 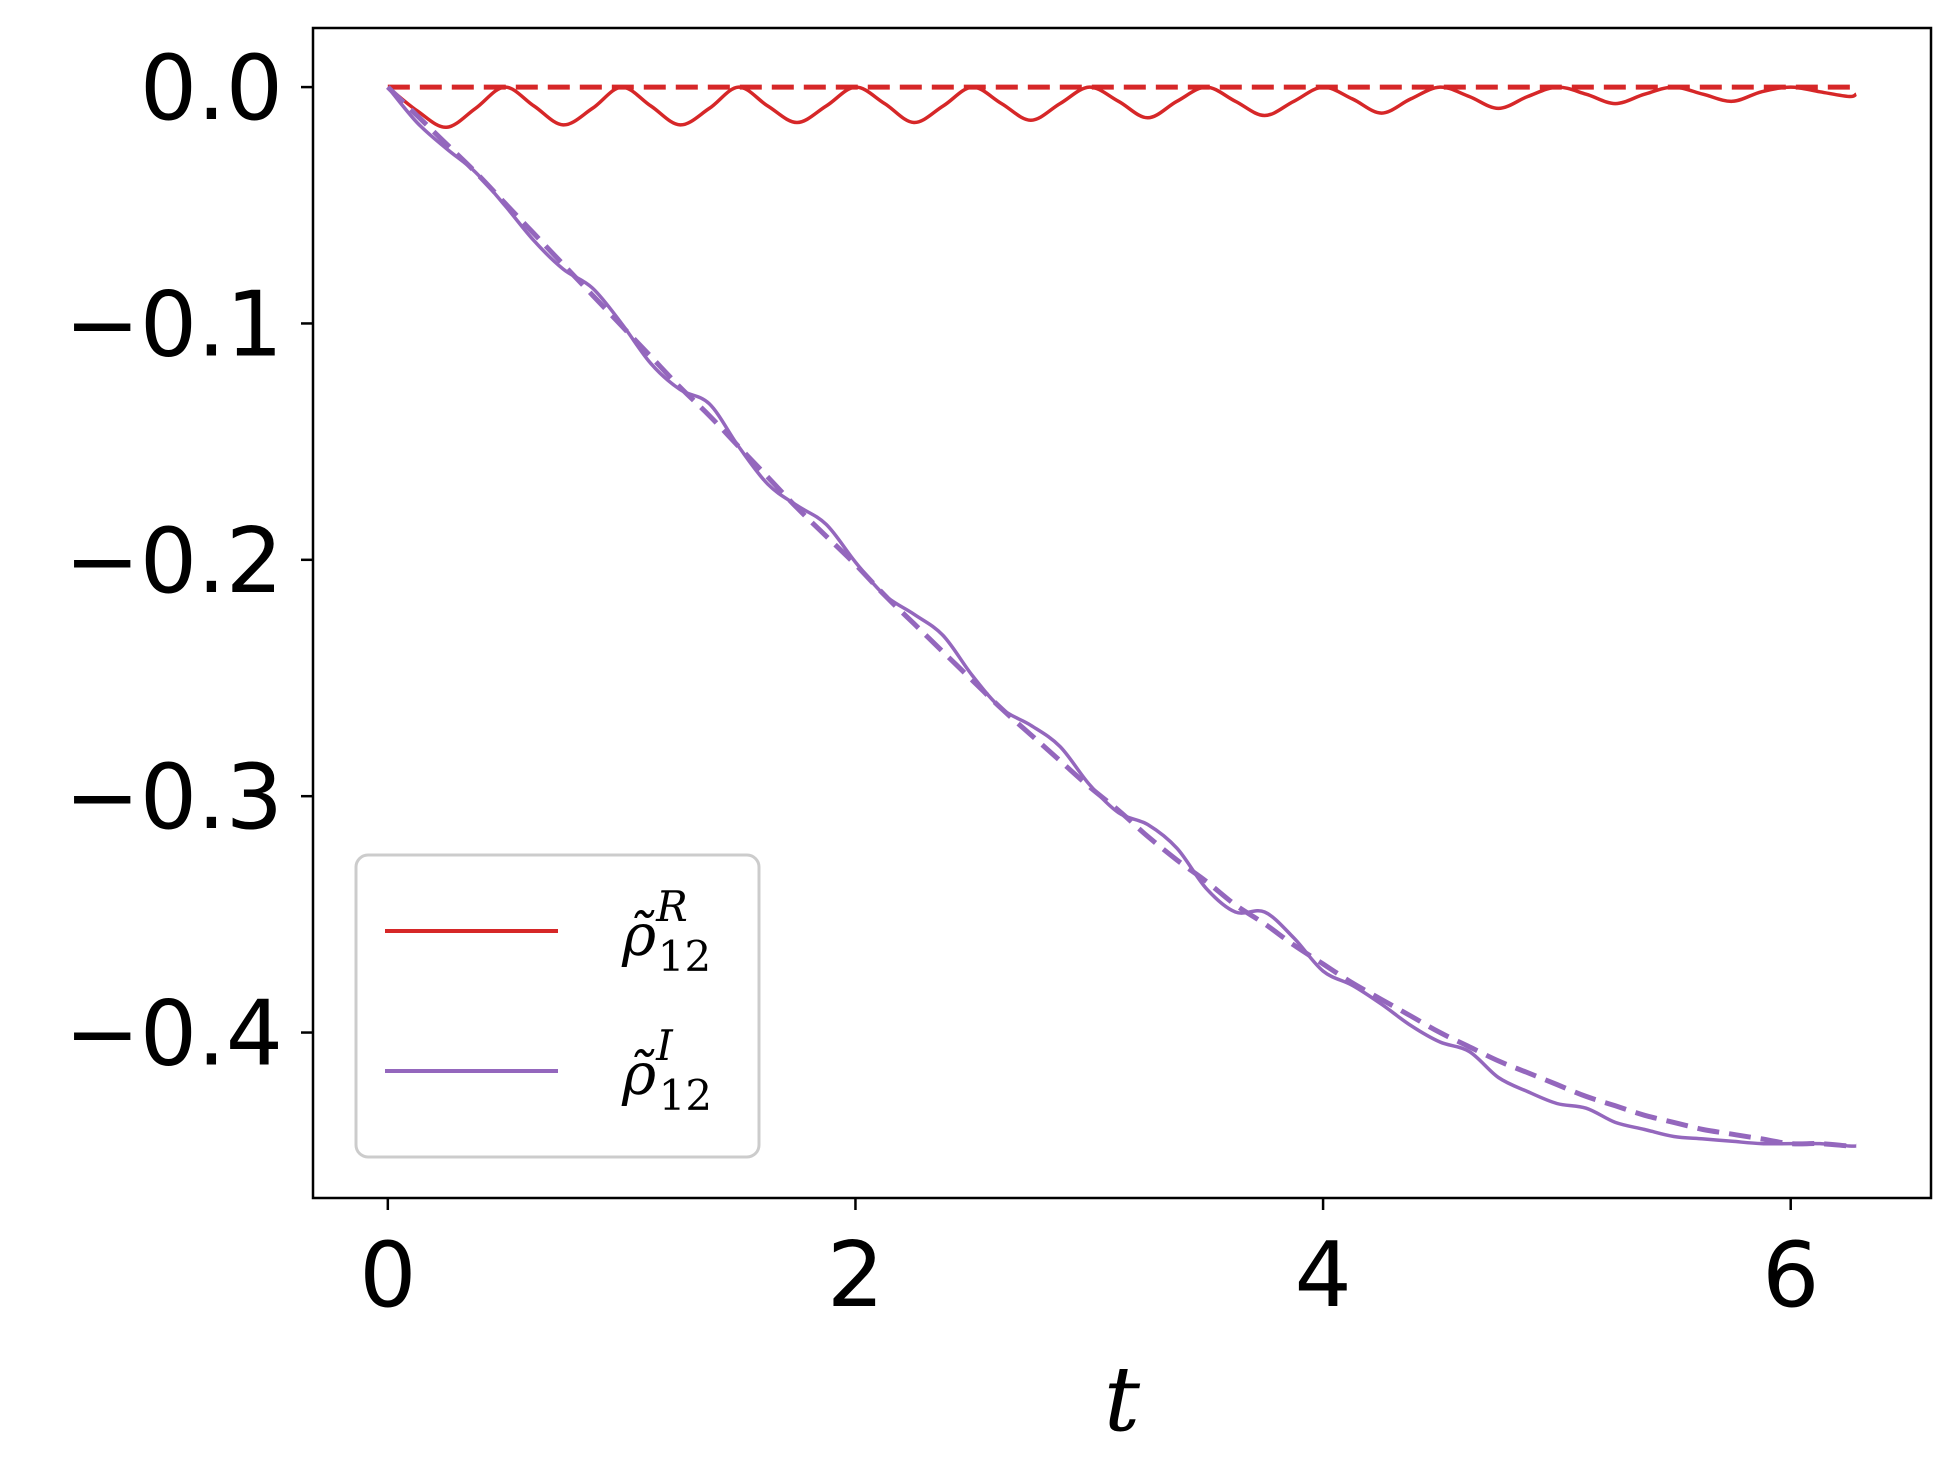 I want to click on legend-symbol-rho-i: ρ̃, so click(x=638, y=1074).